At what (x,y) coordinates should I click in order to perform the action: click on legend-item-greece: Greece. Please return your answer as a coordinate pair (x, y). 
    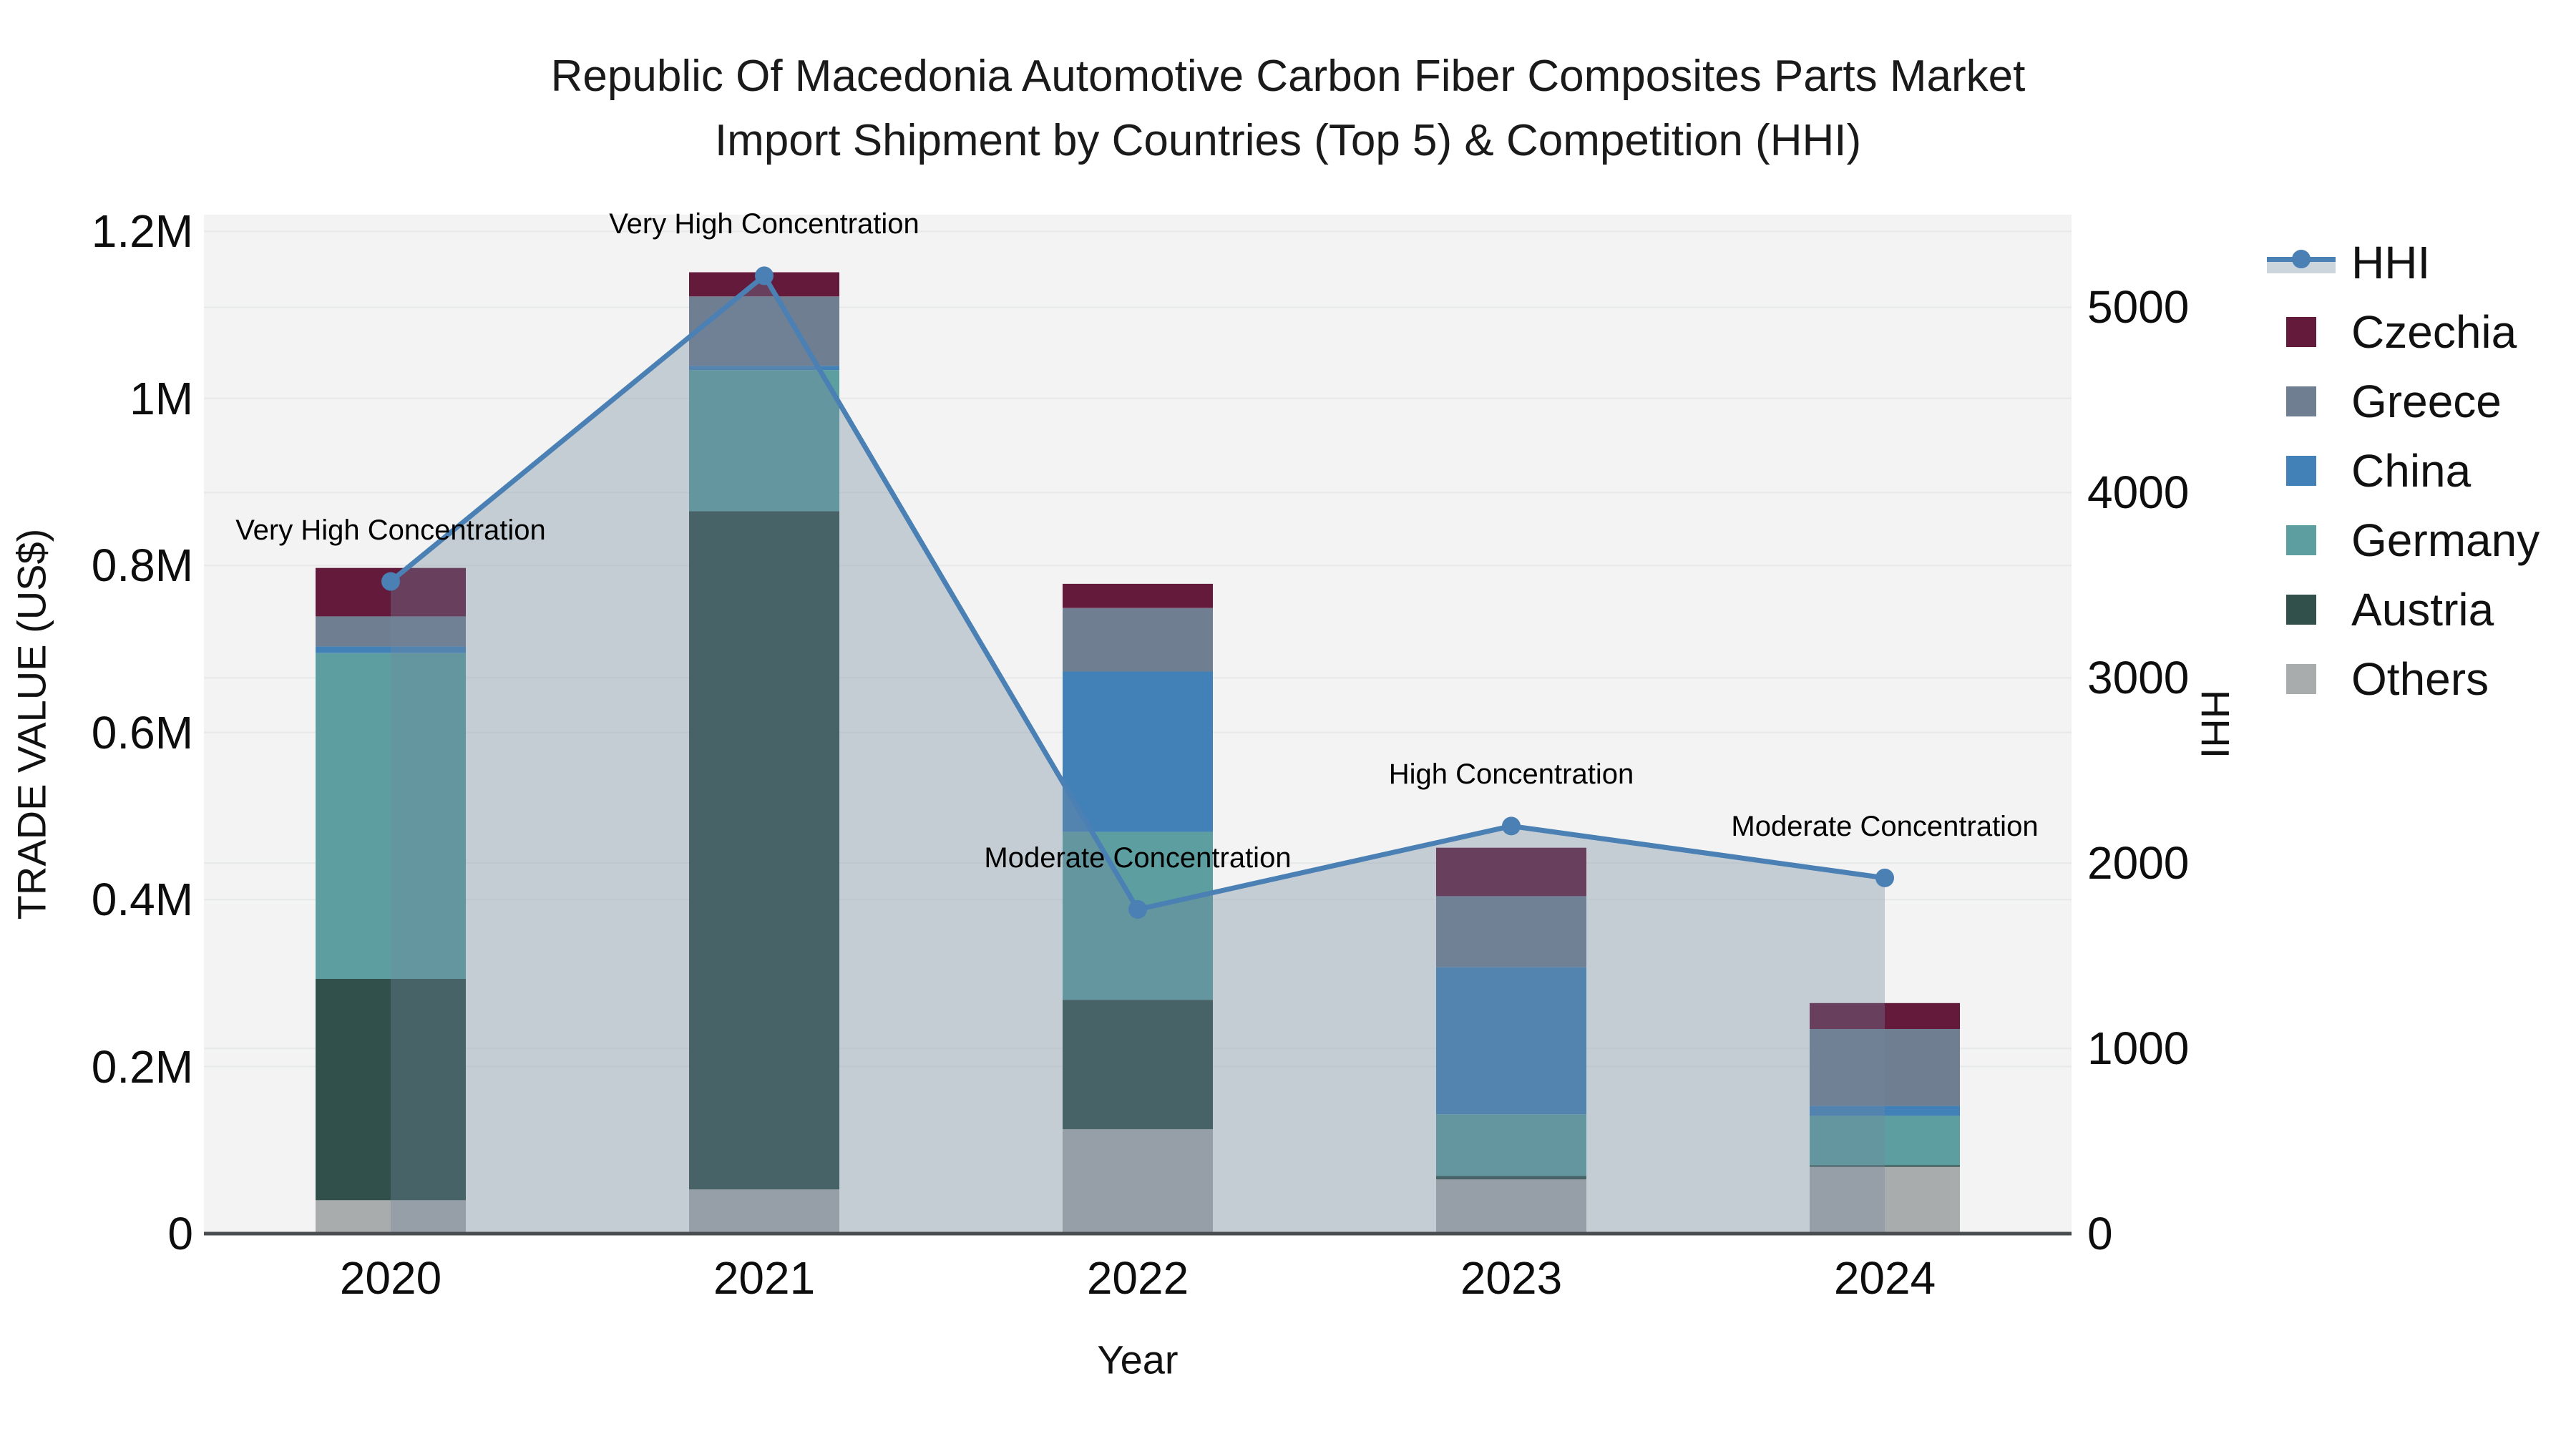
    Looking at the image, I should click on (2403, 401).